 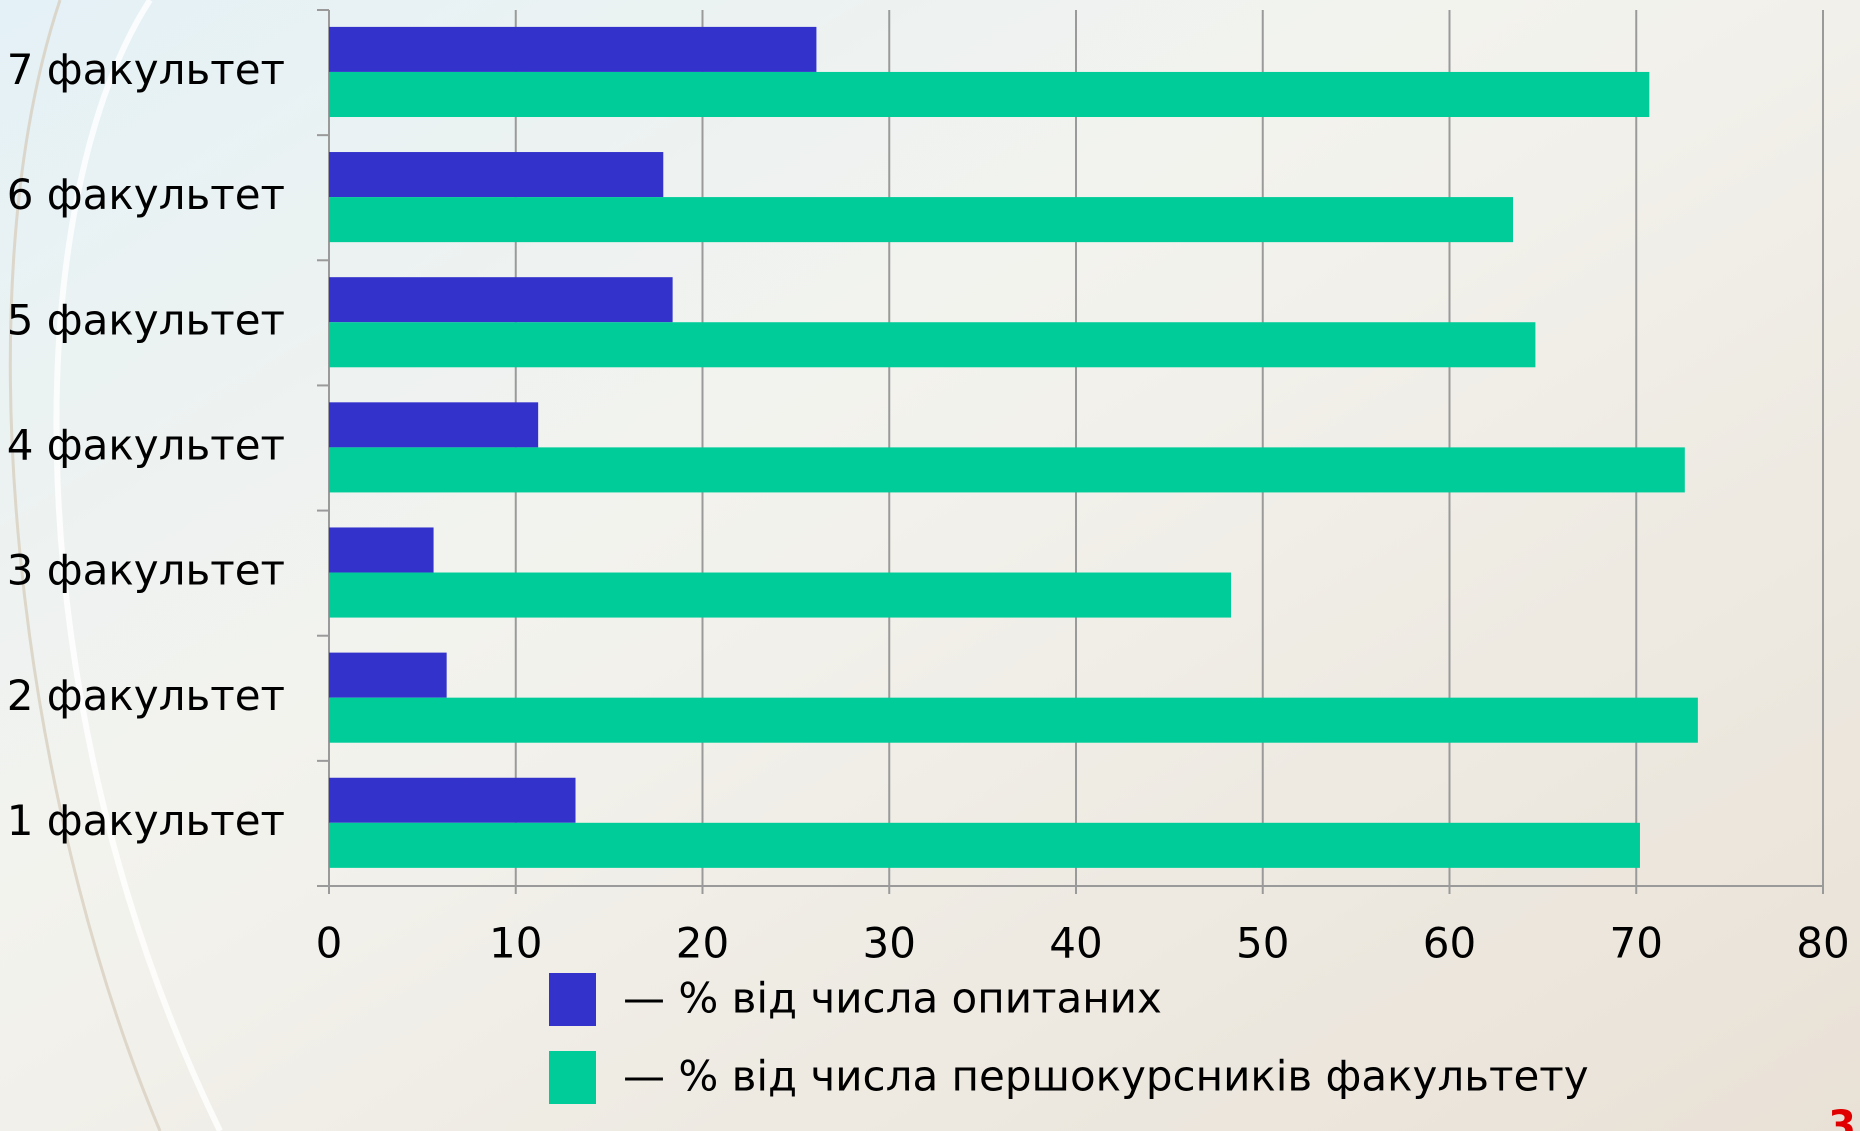 I want to click on y-tick-label: 2 факультет, so click(x=146, y=695).